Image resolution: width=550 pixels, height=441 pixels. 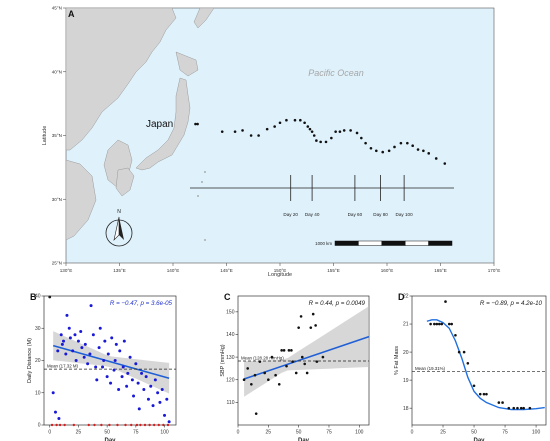 What do you see at coordinates (136, 433) in the screenshot?
I see `x-tick-label: 75` at bounding box center [136, 433].